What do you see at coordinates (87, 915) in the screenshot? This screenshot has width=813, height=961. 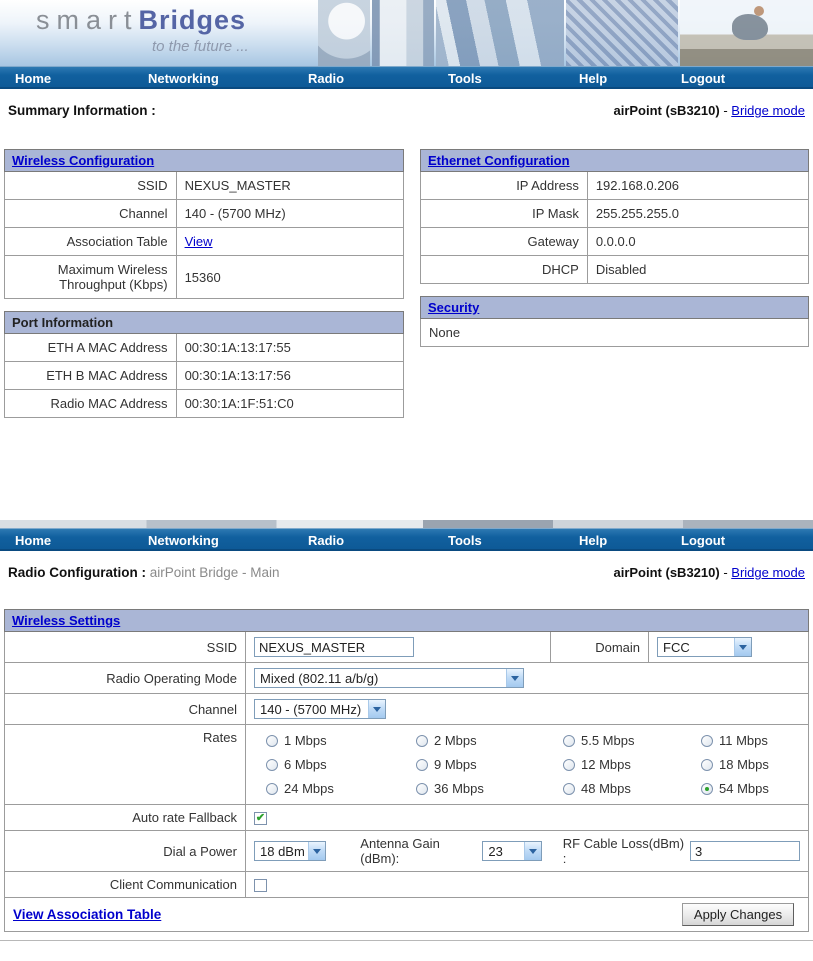 I see `view-association-table-link: View Association Table` at bounding box center [87, 915].